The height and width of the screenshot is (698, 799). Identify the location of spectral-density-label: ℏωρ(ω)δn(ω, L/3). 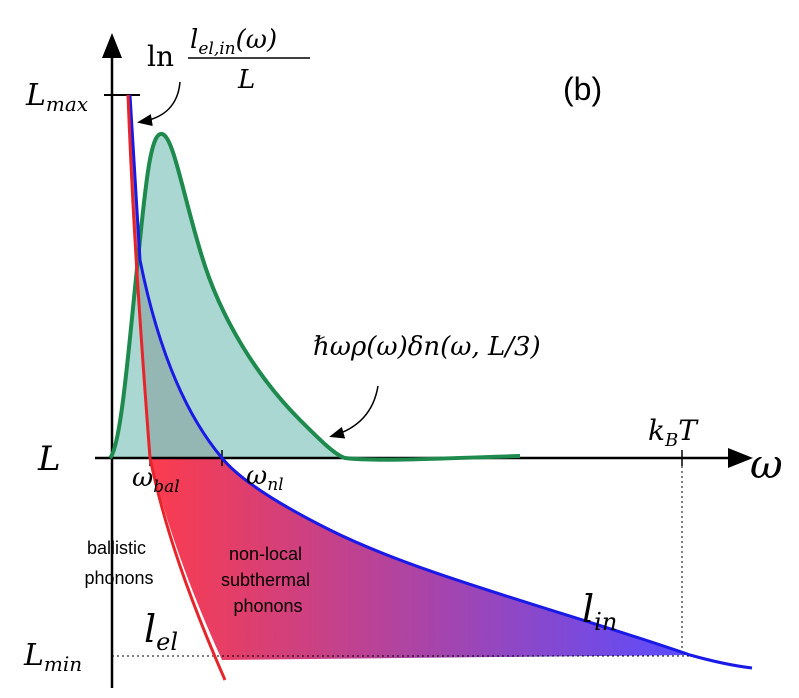
(427, 347).